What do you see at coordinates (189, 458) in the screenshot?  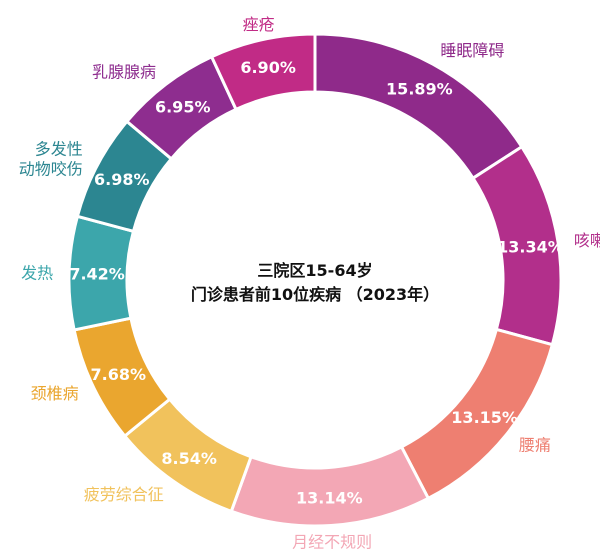 I see `value-label: 8.54%` at bounding box center [189, 458].